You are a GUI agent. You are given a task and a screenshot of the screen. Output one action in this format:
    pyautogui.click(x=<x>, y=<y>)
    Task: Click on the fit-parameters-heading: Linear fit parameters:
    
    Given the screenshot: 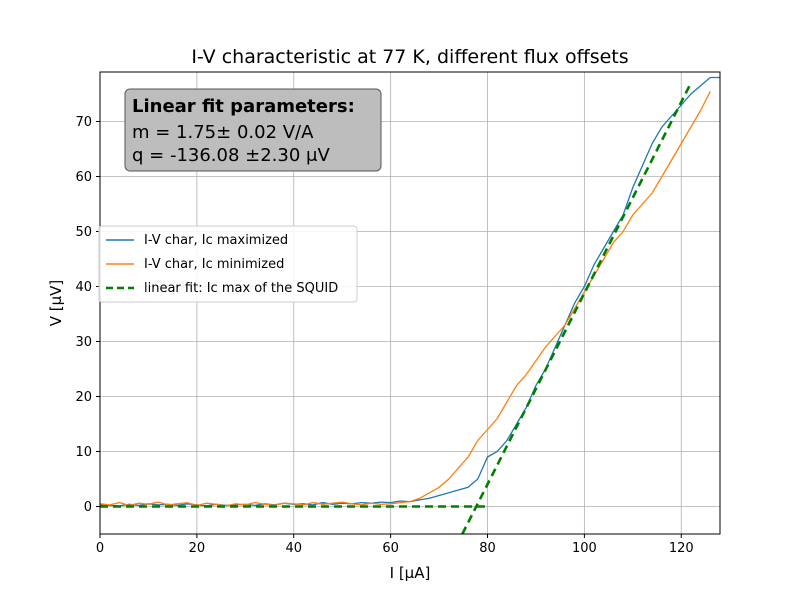 What is the action you would take?
    pyautogui.click(x=243, y=106)
    